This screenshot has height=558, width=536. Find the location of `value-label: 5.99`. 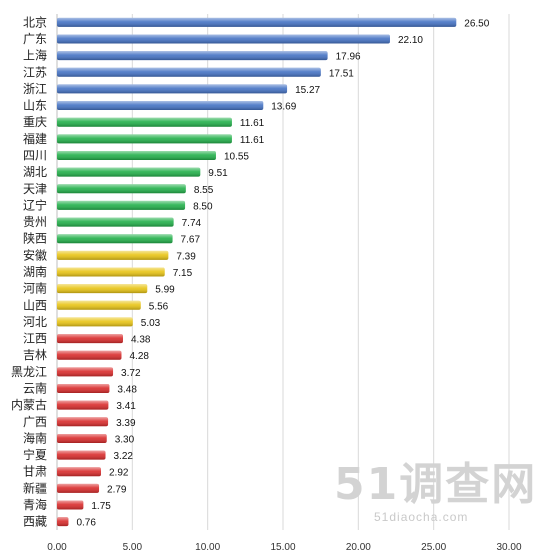

value-label: 5.99 is located at coordinates (165, 290).